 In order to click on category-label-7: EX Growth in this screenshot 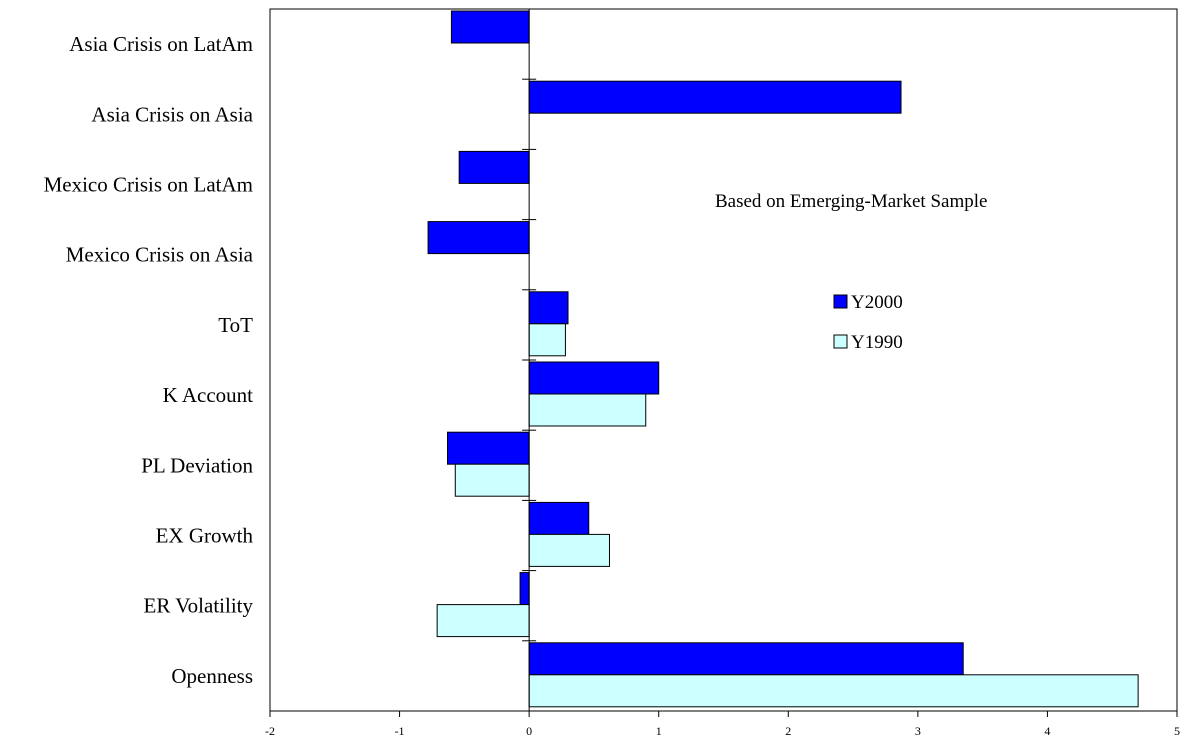, I will do `click(205, 536)`.